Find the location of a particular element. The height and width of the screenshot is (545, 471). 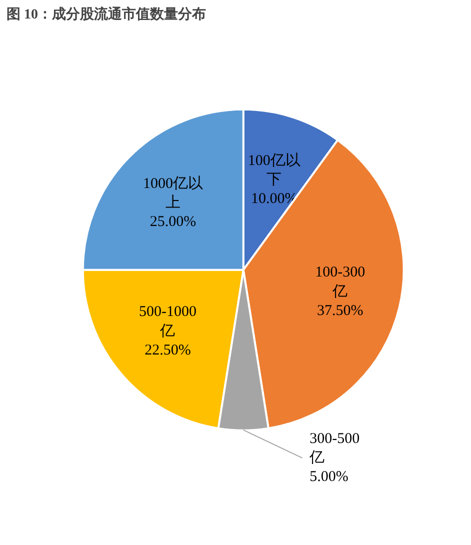

slice-label: 300-500亿 is located at coordinates (334, 448).